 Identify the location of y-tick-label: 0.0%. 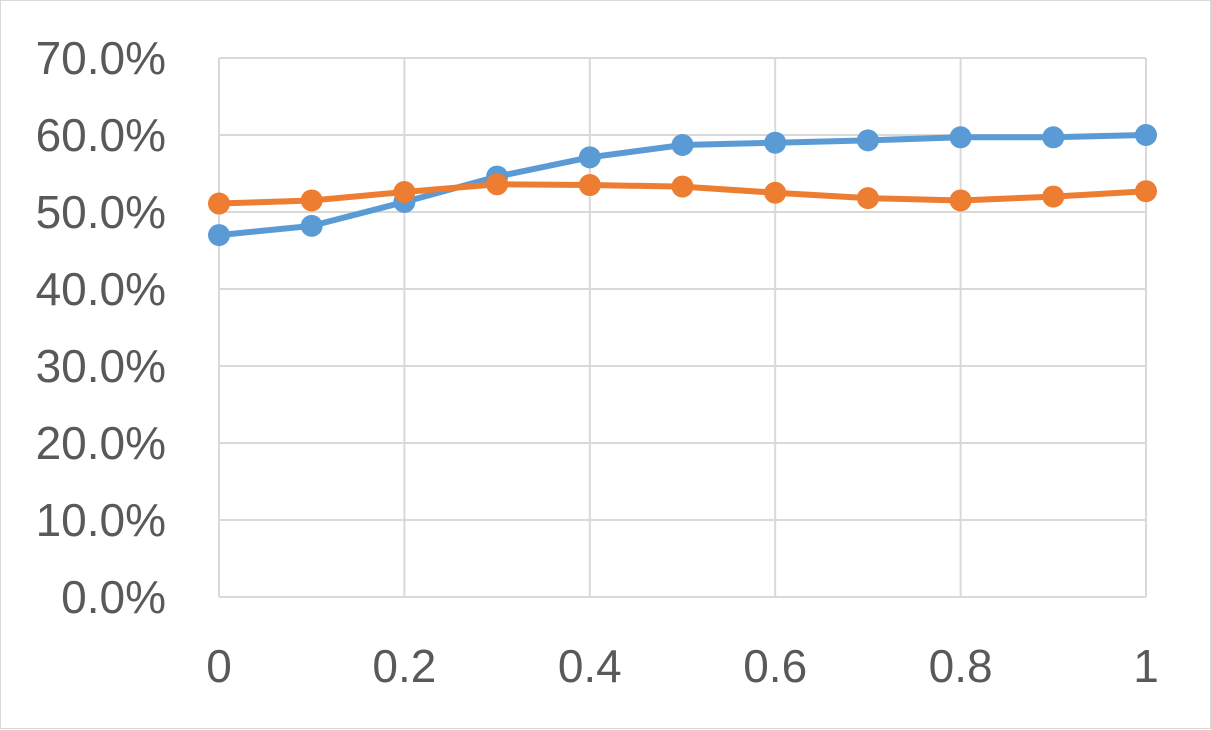
(113, 597).